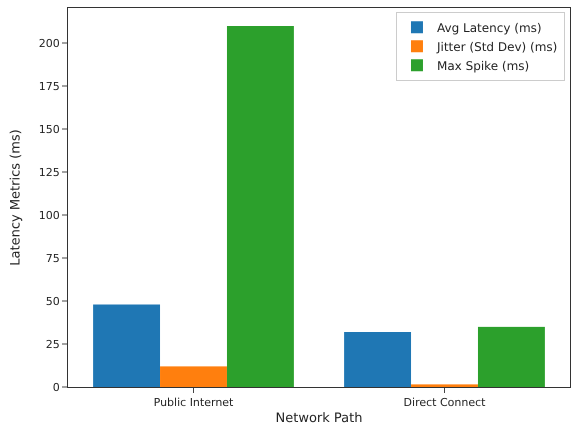 Image resolution: width=574 pixels, height=432 pixels. Describe the element at coordinates (53, 258) in the screenshot. I see `y-tick-label: 75` at that location.